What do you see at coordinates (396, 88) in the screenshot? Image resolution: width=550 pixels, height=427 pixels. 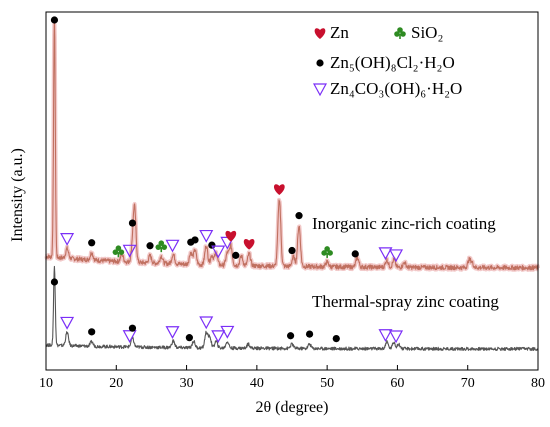 I see `legend-label-zn4: Zn₄CO₃(OH)₆·H₂O` at bounding box center [396, 88].